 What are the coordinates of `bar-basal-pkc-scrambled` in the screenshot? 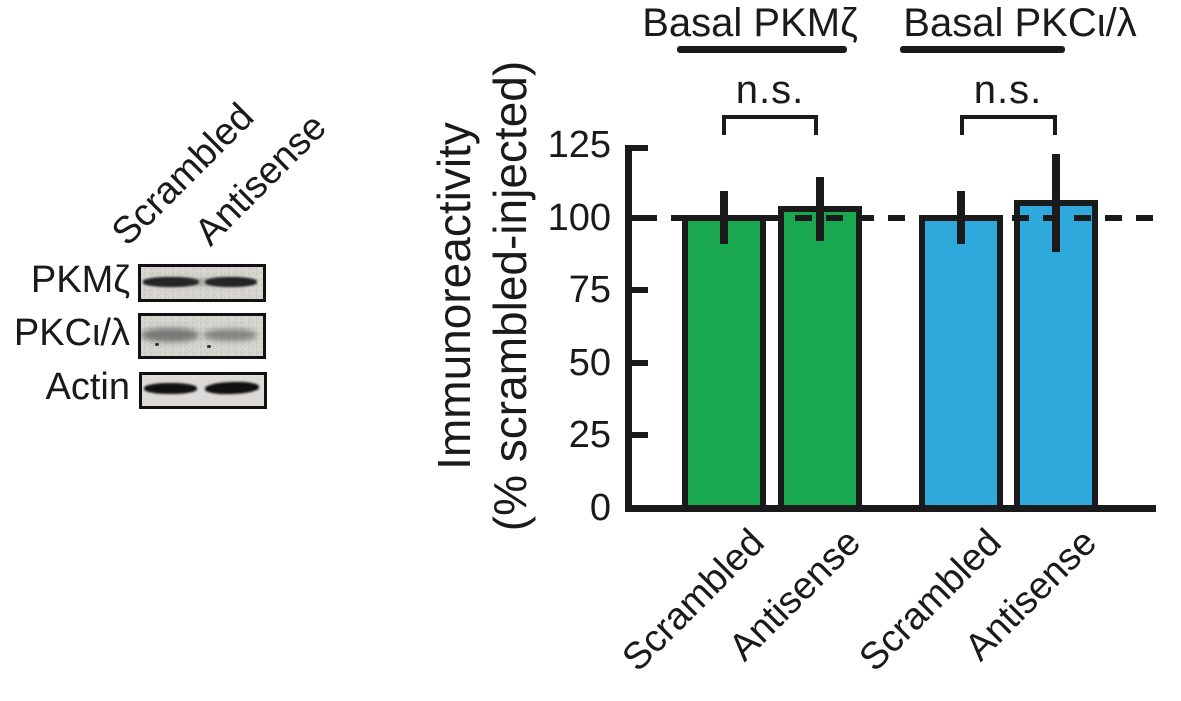 It's located at (961, 363).